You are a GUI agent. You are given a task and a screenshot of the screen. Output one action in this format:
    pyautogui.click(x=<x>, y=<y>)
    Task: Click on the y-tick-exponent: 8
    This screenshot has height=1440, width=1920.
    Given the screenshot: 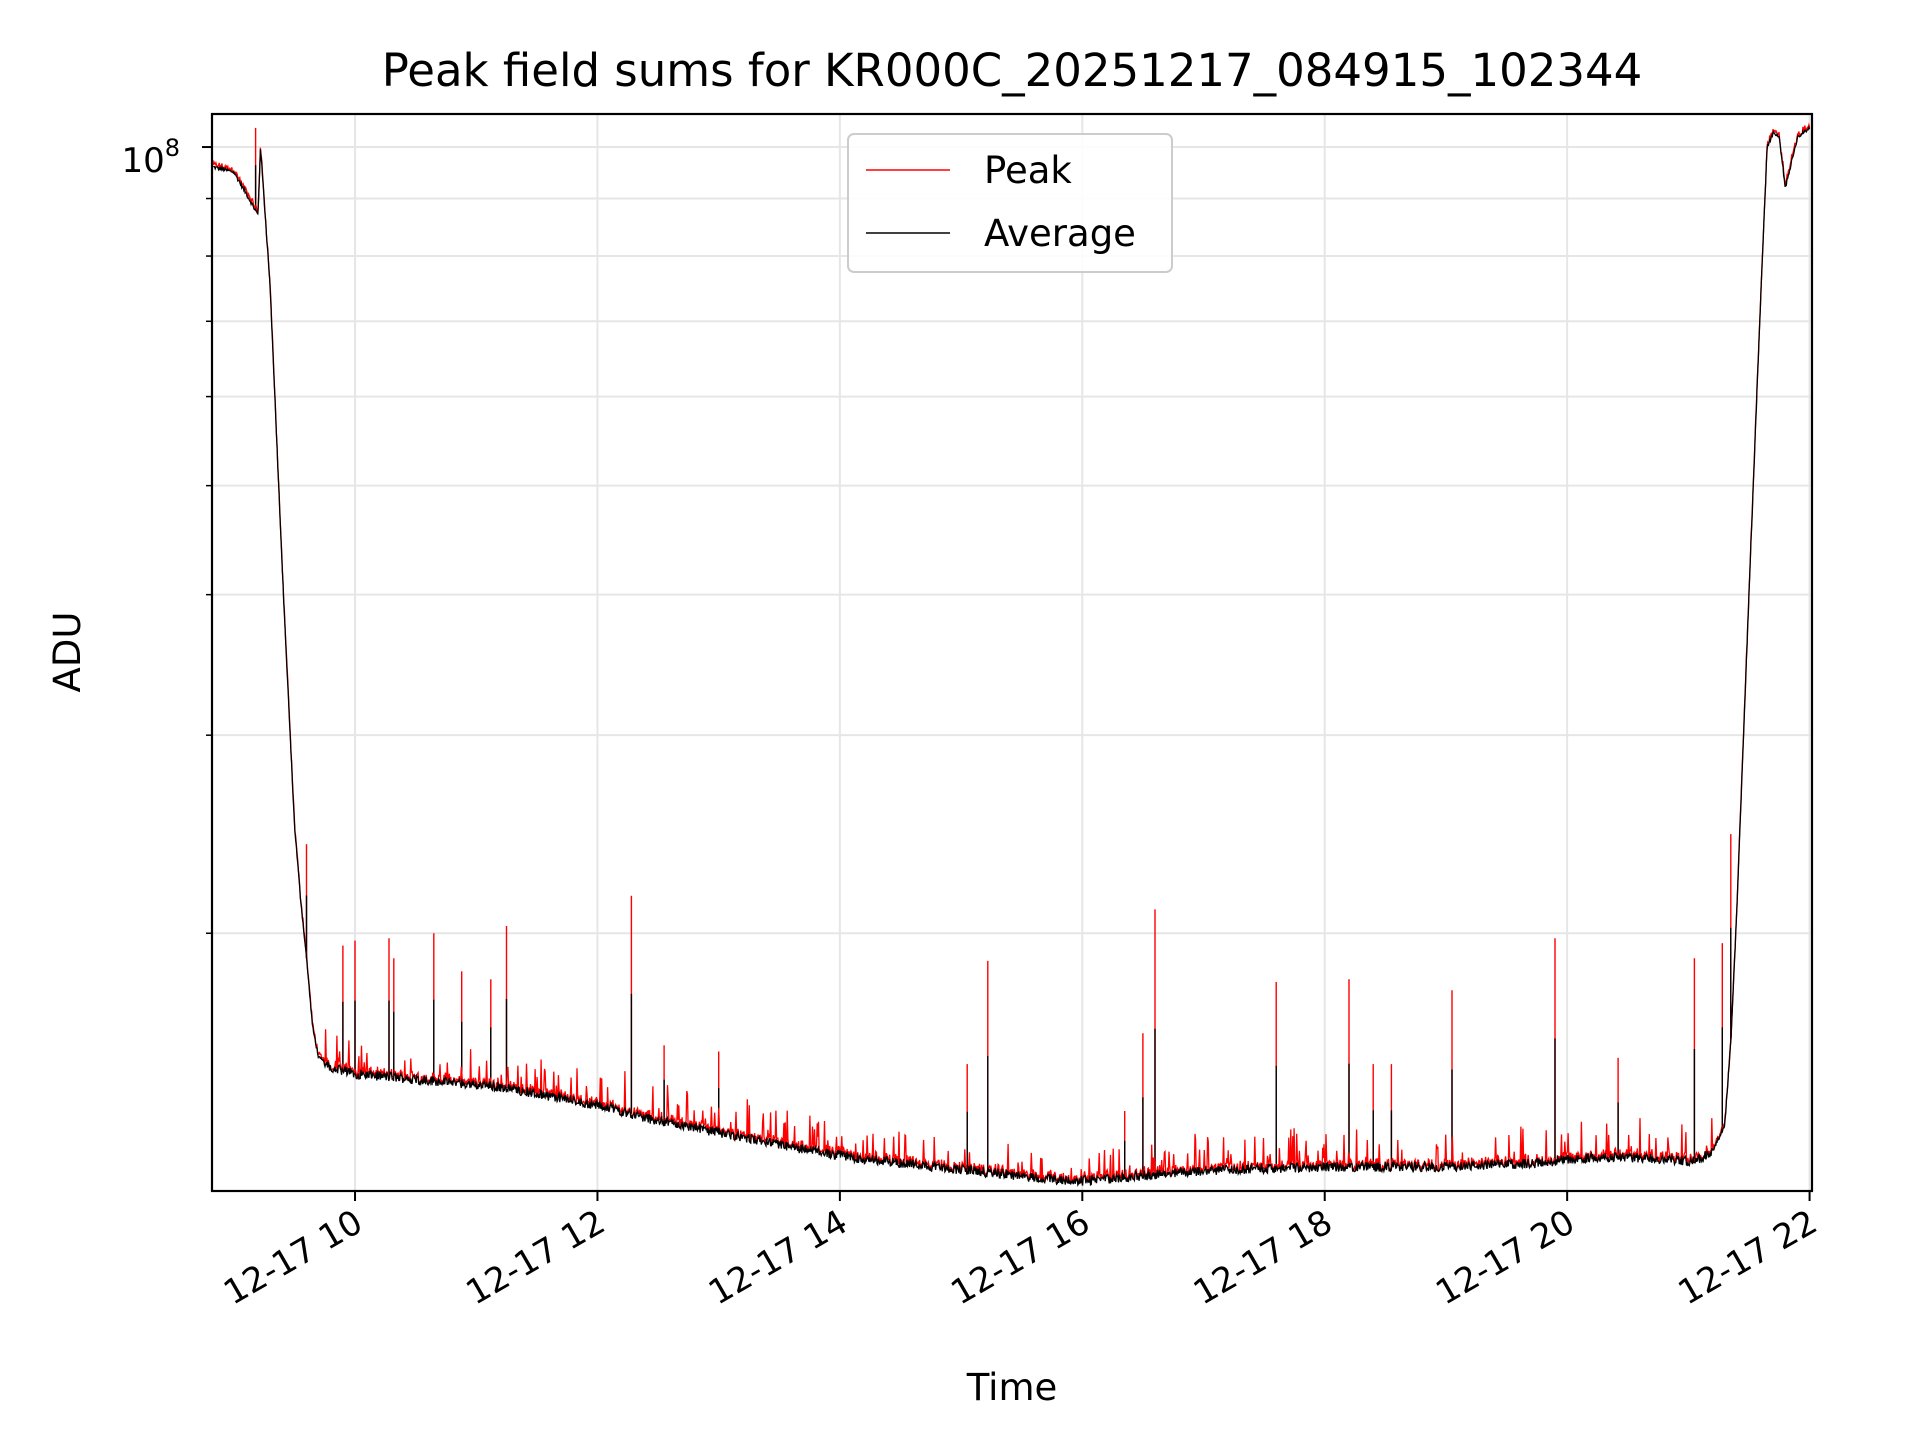 What is the action you would take?
    pyautogui.click(x=172, y=148)
    